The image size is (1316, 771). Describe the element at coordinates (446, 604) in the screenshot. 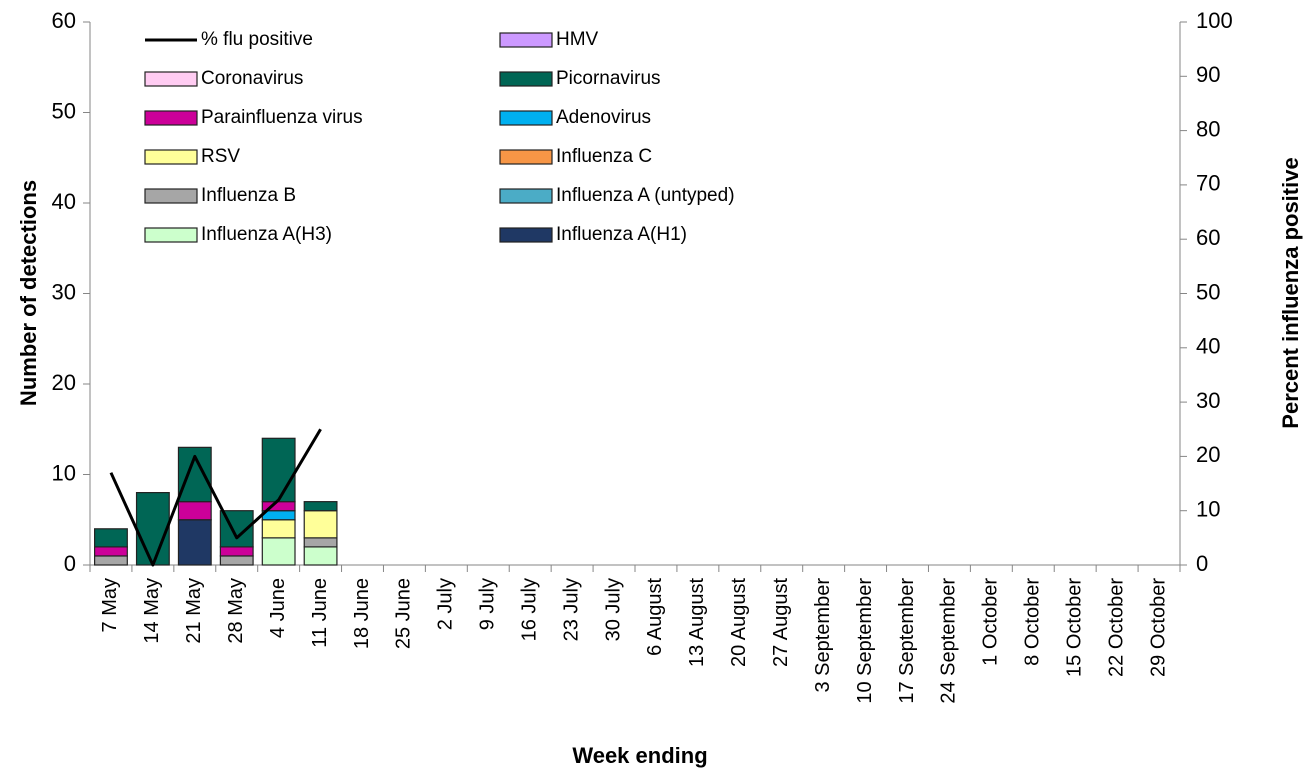

I see `x-tick-label: 2 July` at that location.